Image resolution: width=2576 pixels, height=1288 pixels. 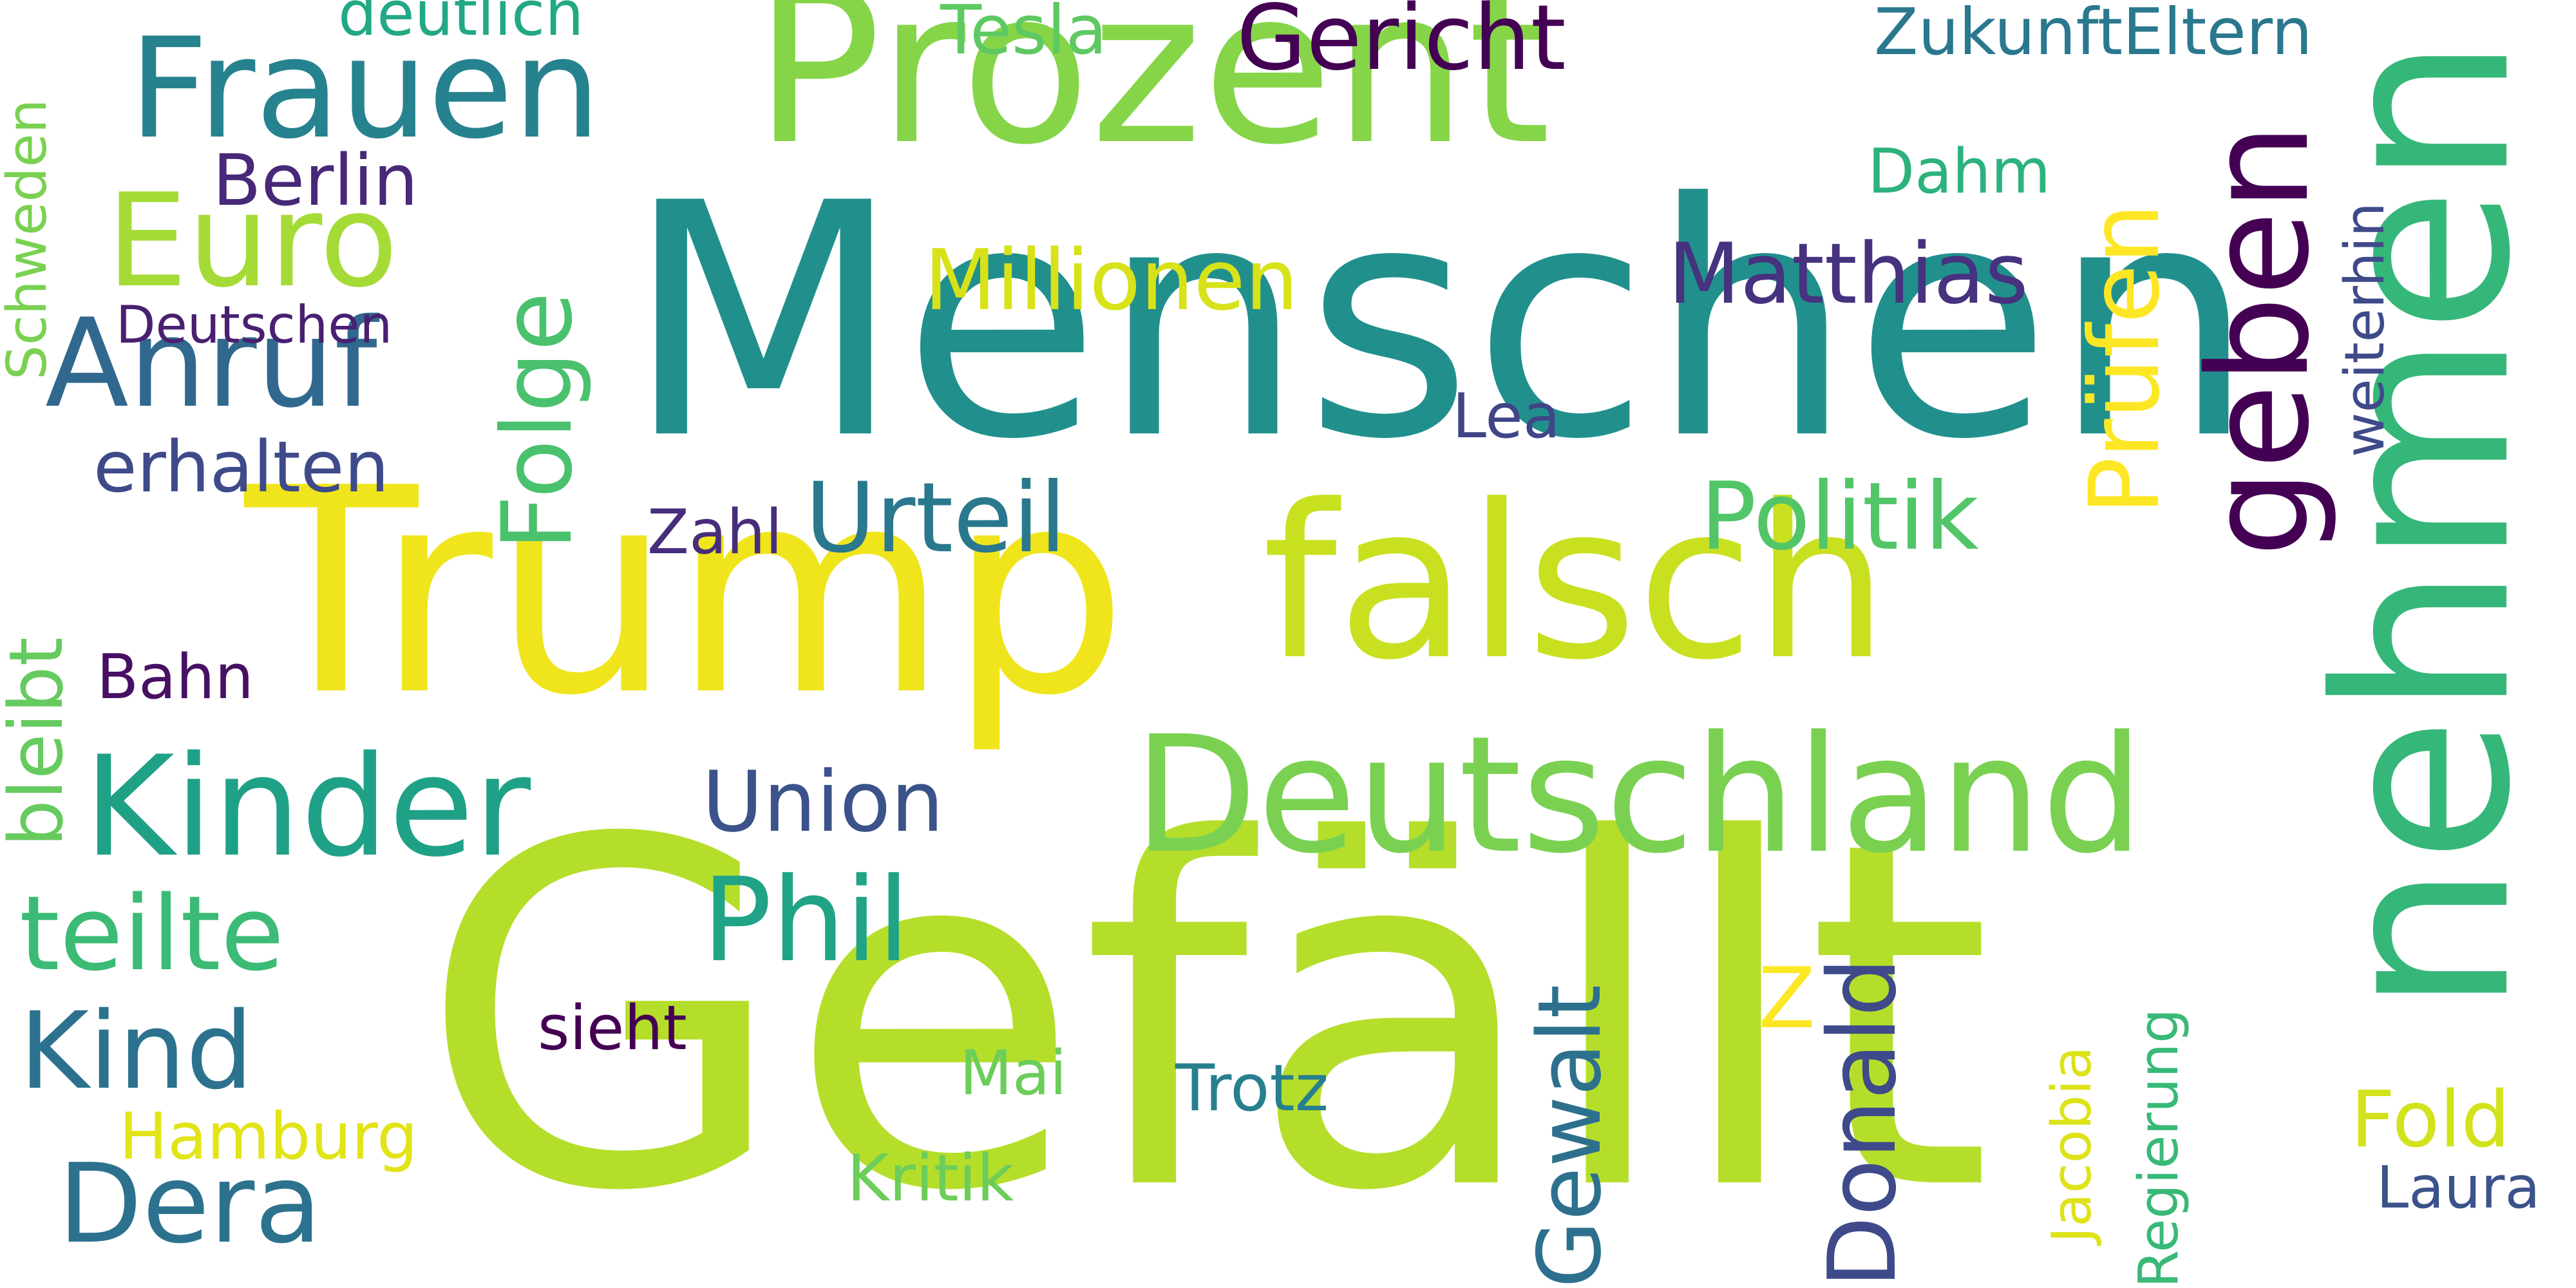 What do you see at coordinates (461, 25) in the screenshot?
I see `word-deutlich: deutlich` at bounding box center [461, 25].